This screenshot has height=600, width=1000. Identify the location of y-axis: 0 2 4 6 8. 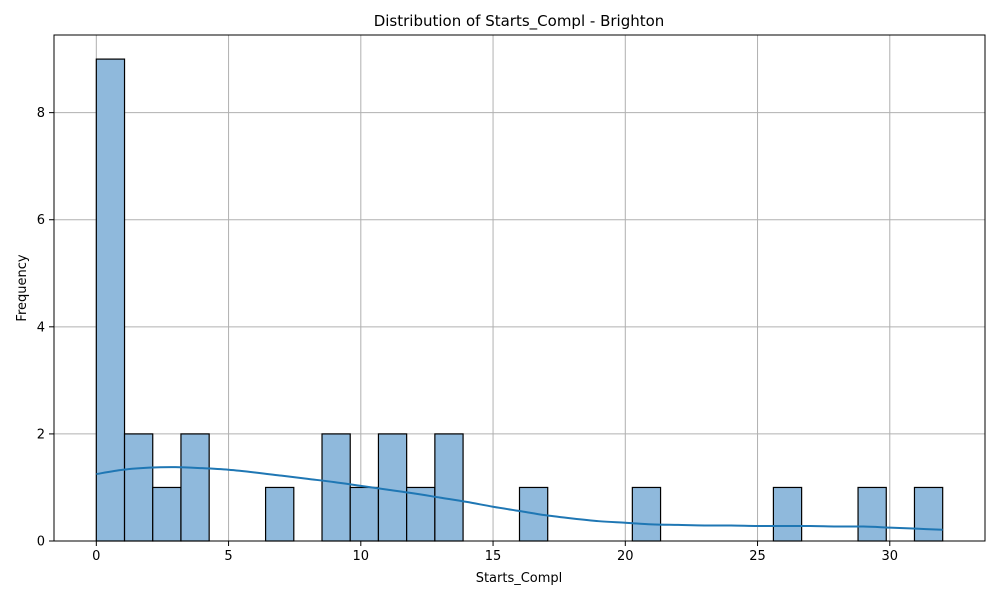
(45, 328).